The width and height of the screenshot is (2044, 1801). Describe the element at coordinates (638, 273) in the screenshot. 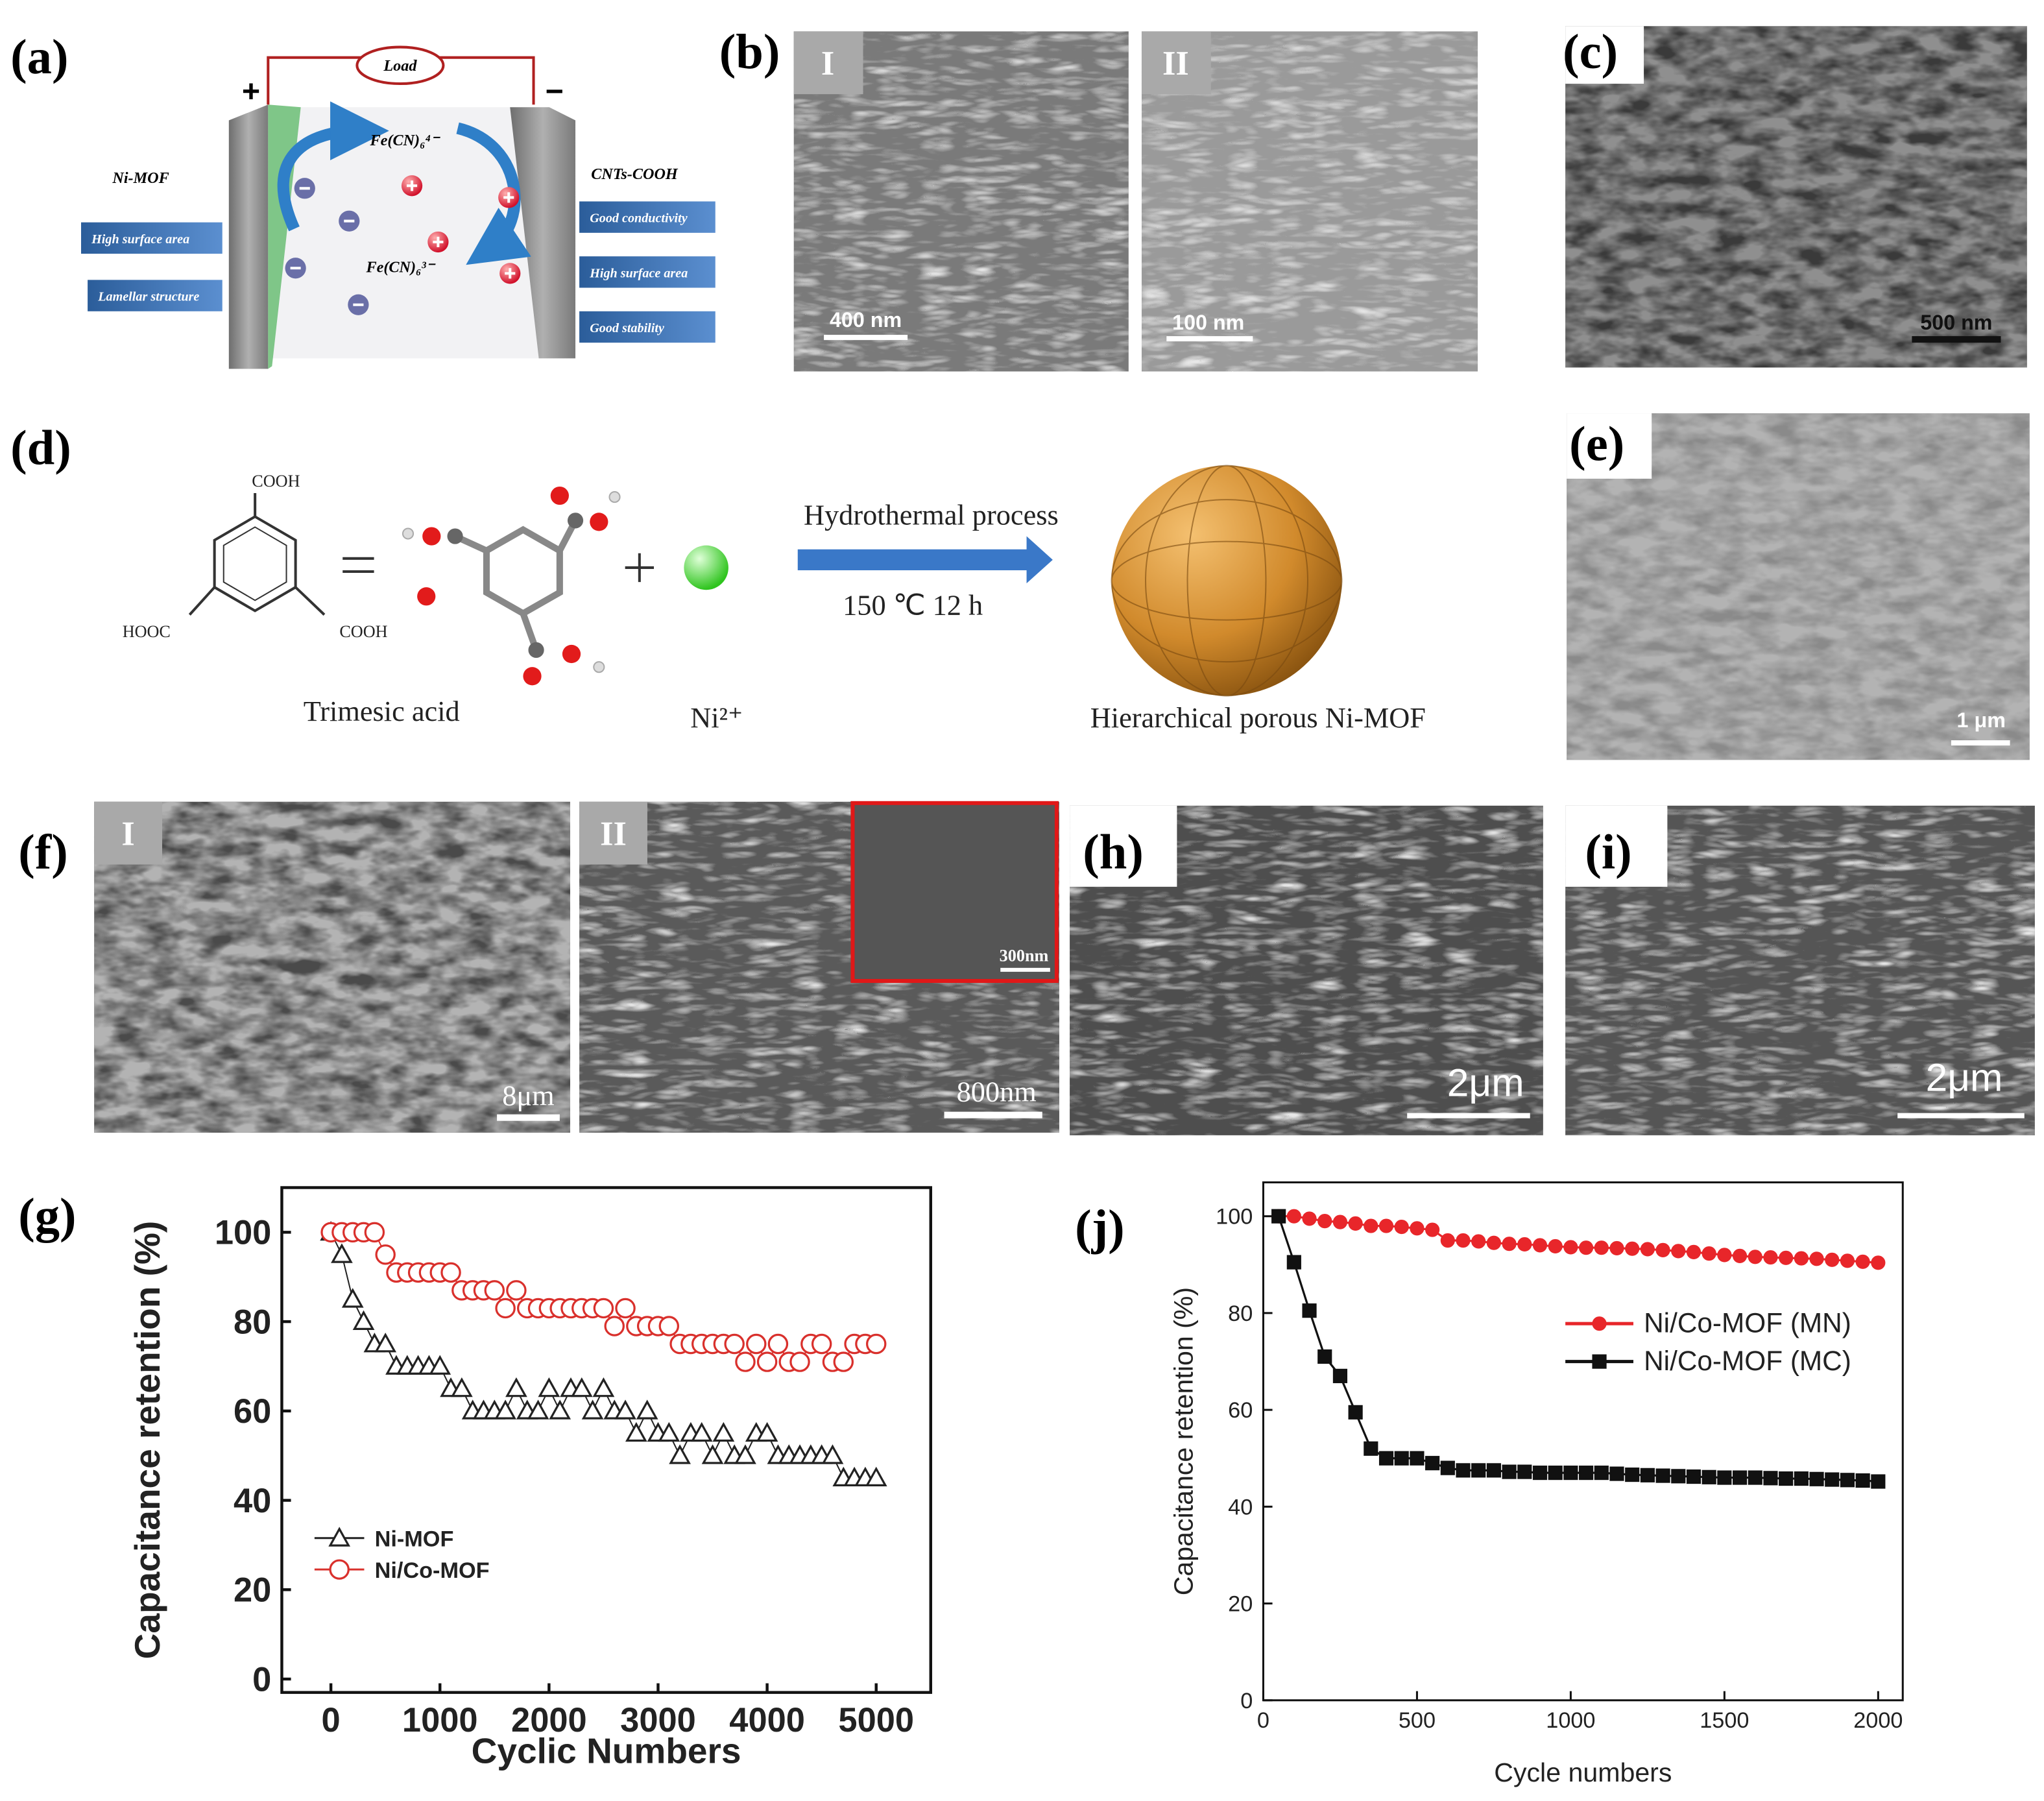

I see `feature-label: High surface area` at that location.